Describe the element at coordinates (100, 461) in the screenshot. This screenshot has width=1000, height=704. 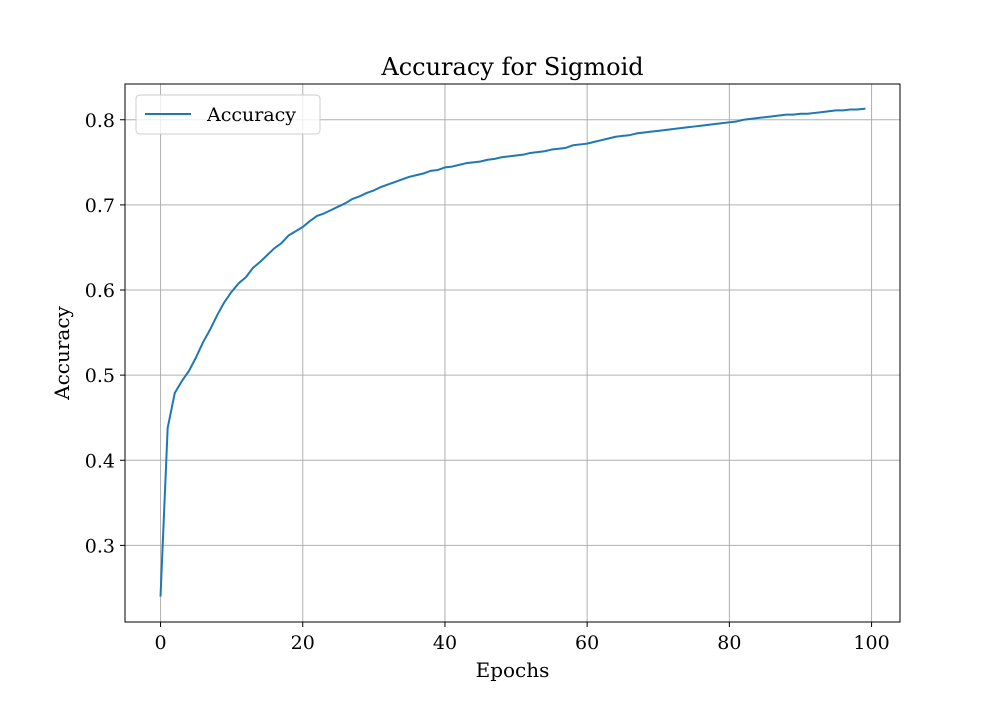
I see `y-tick-label: 0.4` at that location.